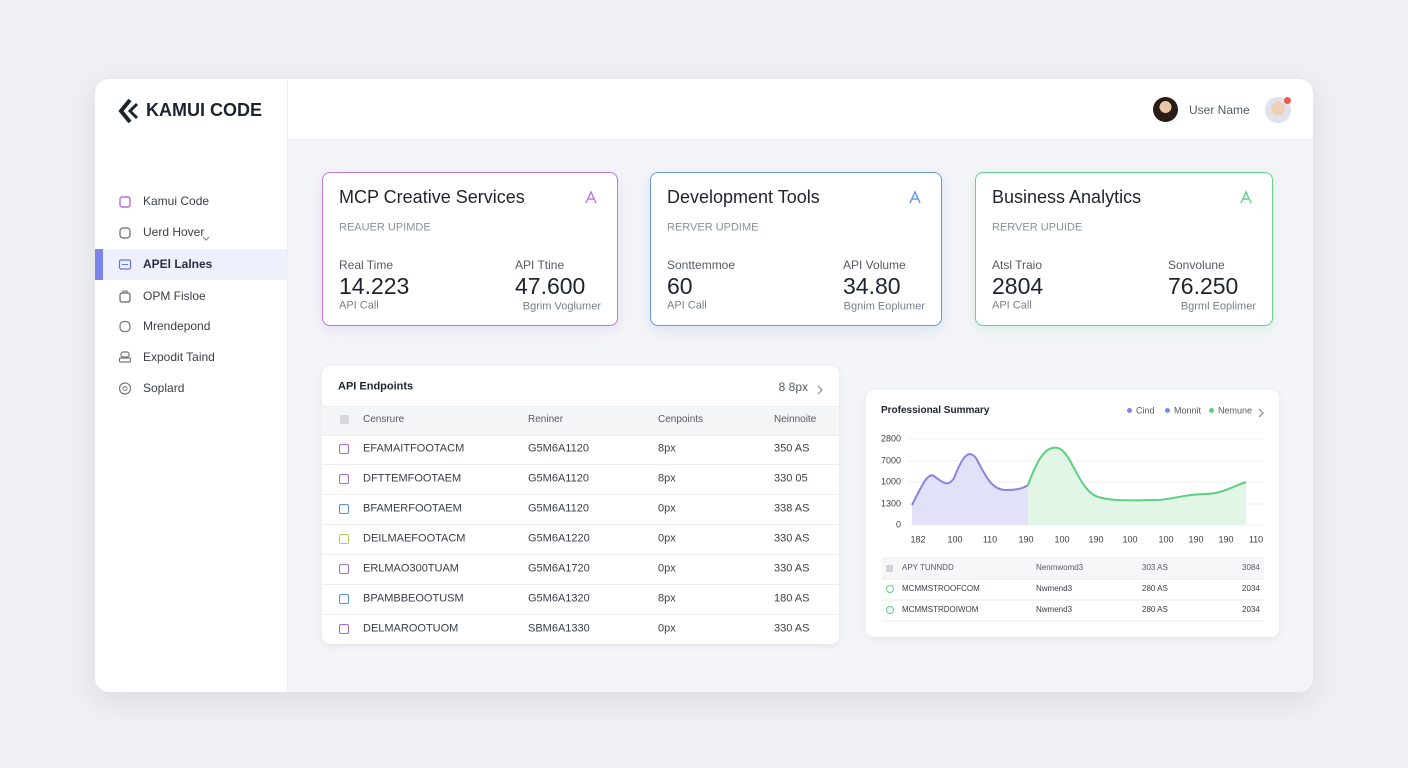 This screenshot has height=768, width=1408. Describe the element at coordinates (174, 295) in the screenshot. I see `nav-item: OPM Fisloe` at that location.